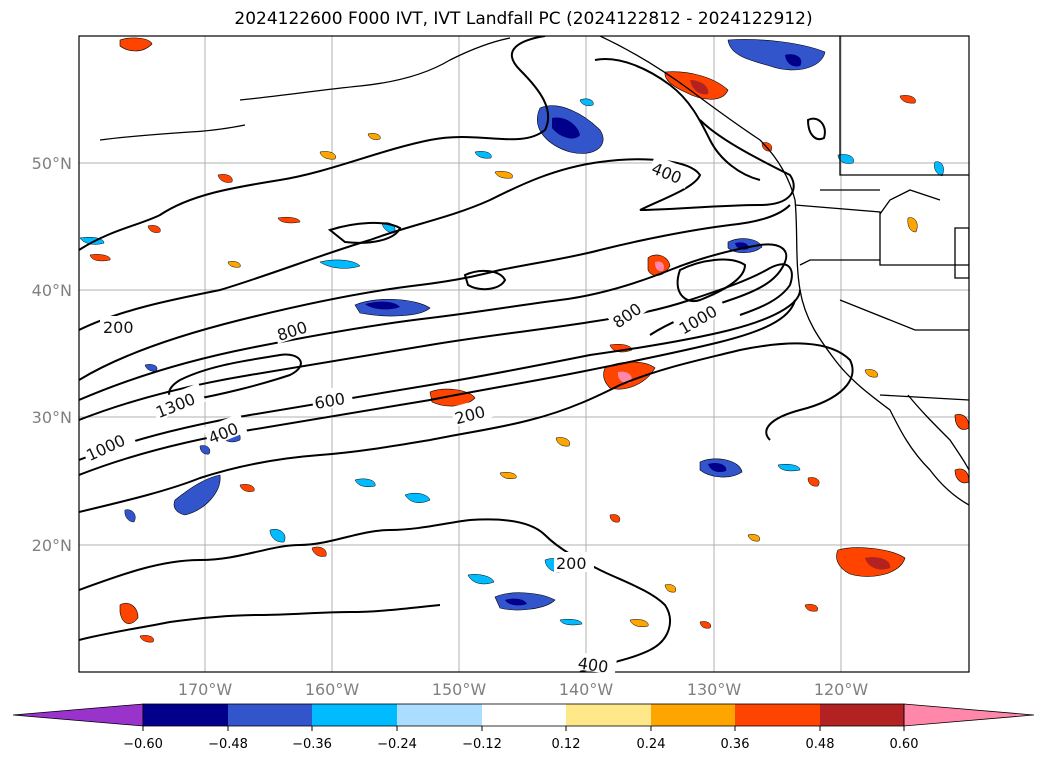  I want to click on colorbar-outline, so click(523, 715).